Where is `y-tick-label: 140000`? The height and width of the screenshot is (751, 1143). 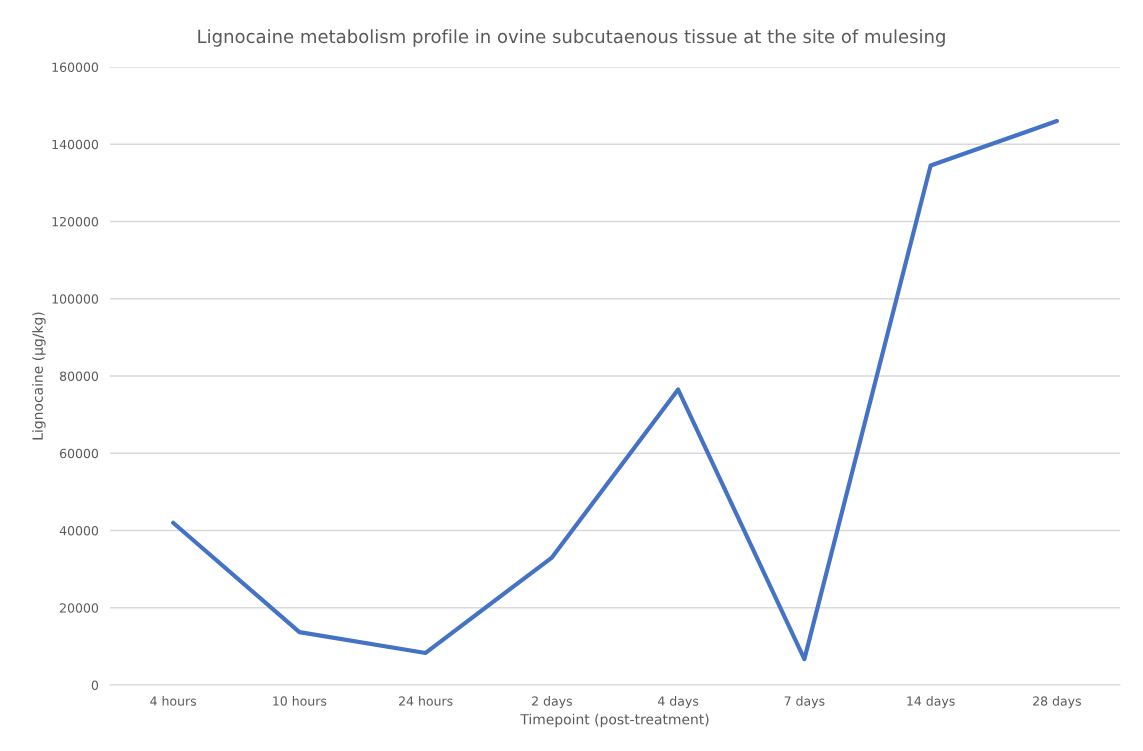 y-tick-label: 140000 is located at coordinates (75, 144).